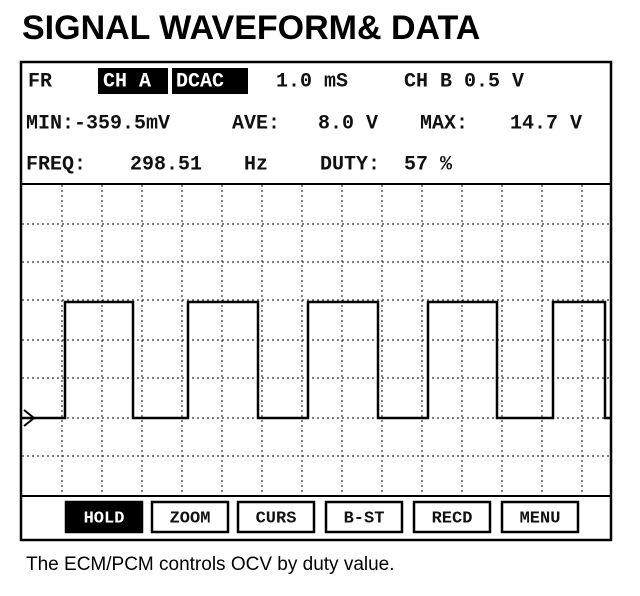 The image size is (640, 596). What do you see at coordinates (312, 81) in the screenshot?
I see `timebase: 1.0 mS` at bounding box center [312, 81].